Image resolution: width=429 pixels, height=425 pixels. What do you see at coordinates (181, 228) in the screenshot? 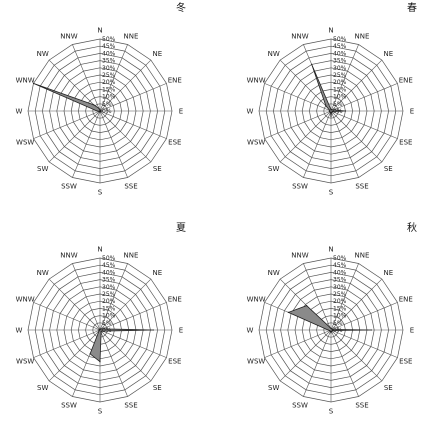
I see `season-title: 夏` at bounding box center [181, 228].